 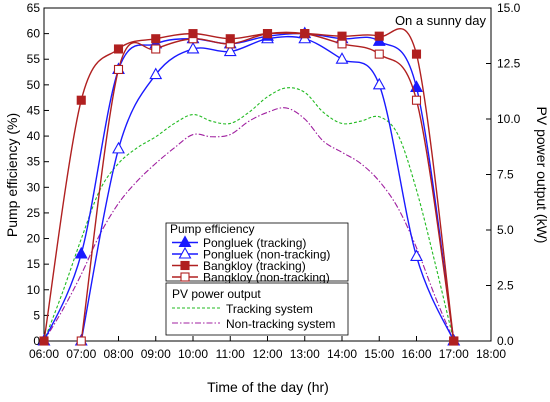 I want to click on y-tick-label: 15, so click(x=34, y=264).